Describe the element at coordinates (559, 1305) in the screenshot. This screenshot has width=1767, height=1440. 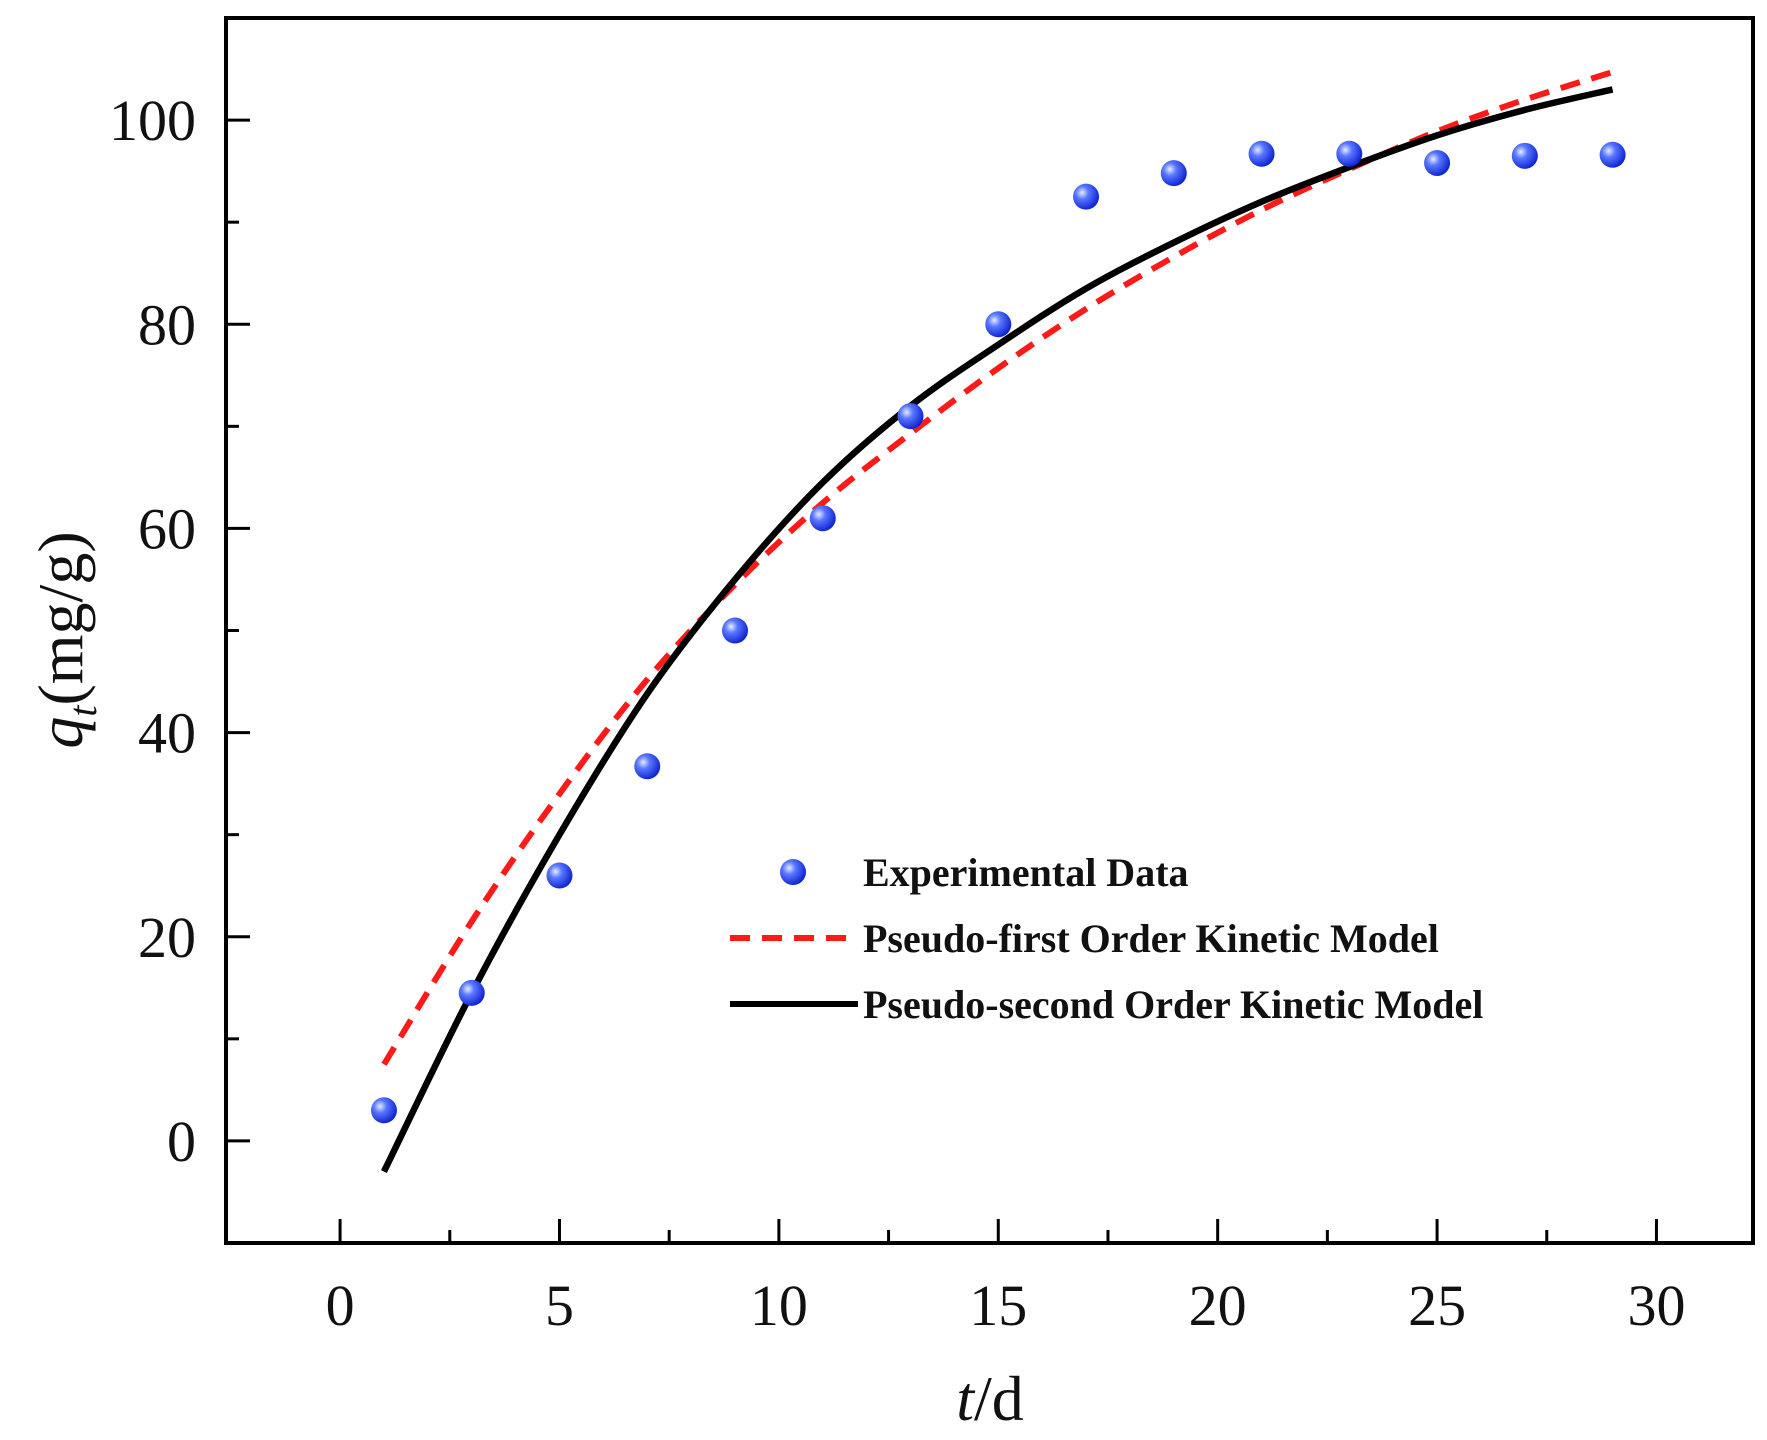
I see `x-tick-label: 5` at that location.